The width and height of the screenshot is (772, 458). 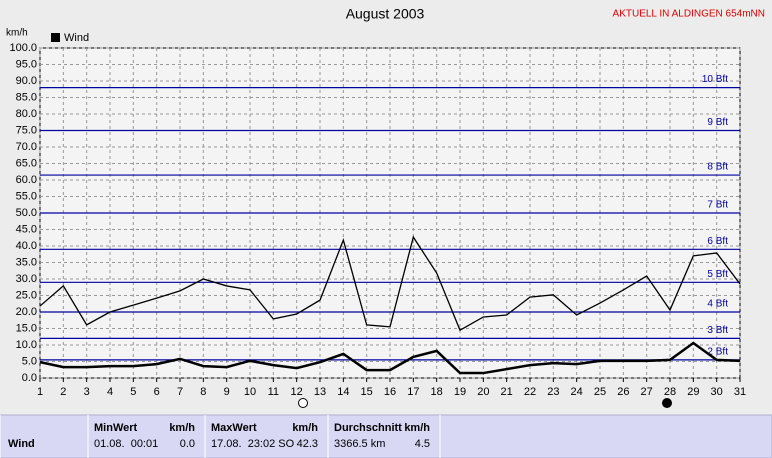 What do you see at coordinates (29, 378) in the screenshot?
I see `y-tick-label: 0.0` at bounding box center [29, 378].